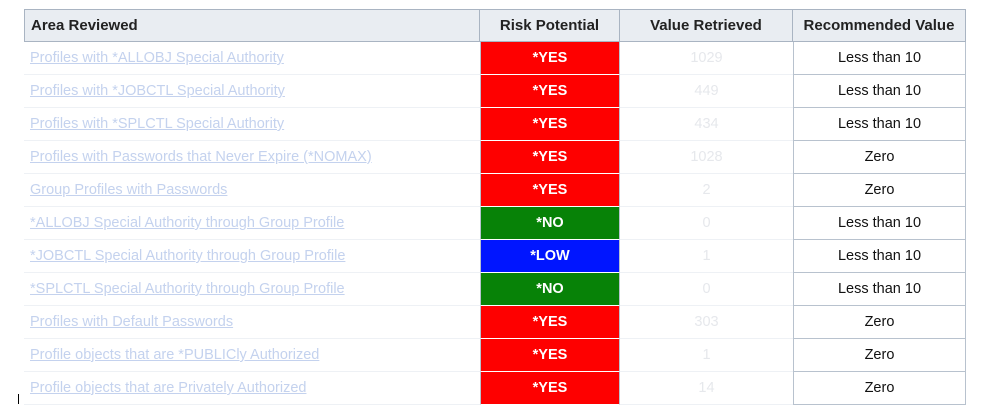 The height and width of the screenshot is (405, 983). I want to click on area-reviewed-link: Profiles with Default Passwords, so click(132, 322).